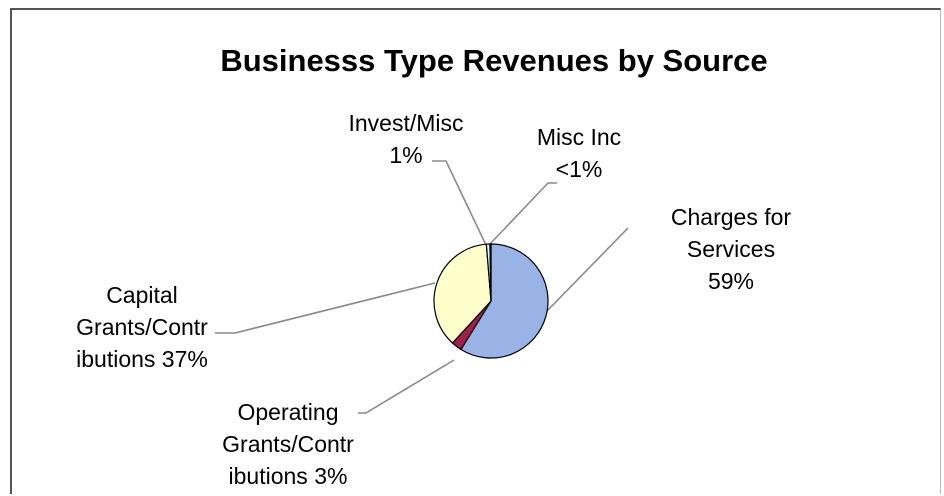 This screenshot has width=944, height=496. I want to click on slice-label-line: Capital, so click(142, 295).